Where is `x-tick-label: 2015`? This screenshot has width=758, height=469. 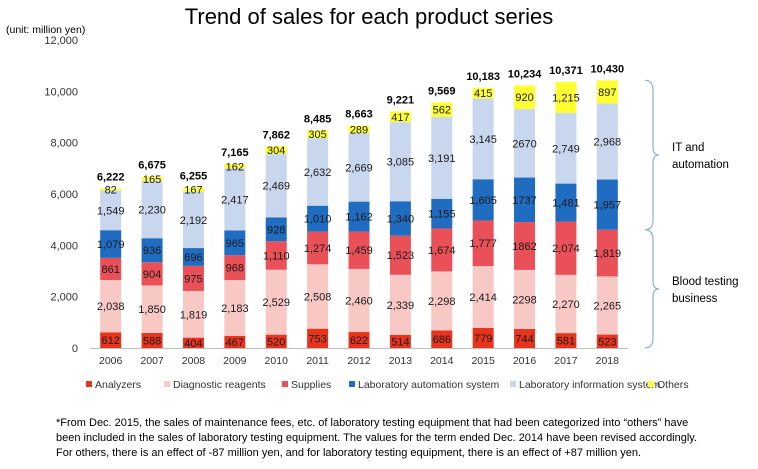 x-tick-label: 2015 is located at coordinates (483, 361).